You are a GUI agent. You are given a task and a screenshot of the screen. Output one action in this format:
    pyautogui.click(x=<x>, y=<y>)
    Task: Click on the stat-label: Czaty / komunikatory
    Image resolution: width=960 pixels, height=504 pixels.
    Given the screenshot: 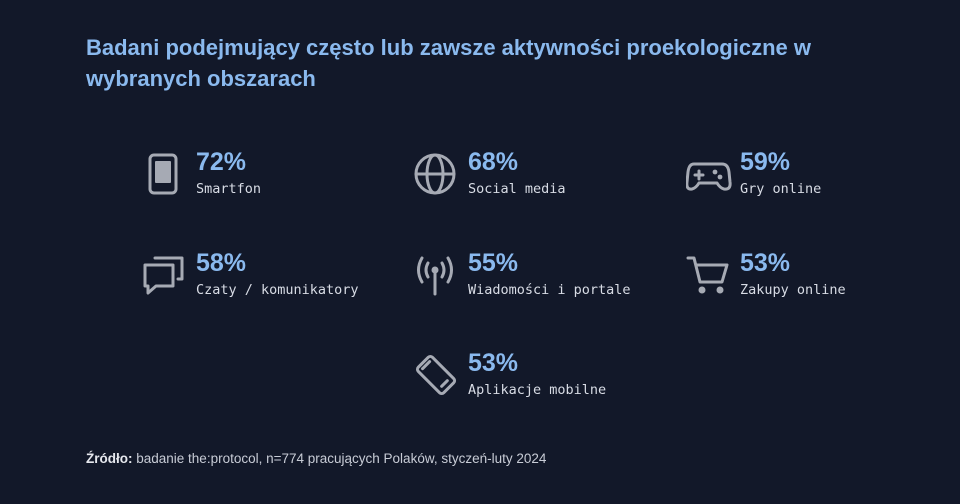 What is the action you would take?
    pyautogui.click(x=277, y=290)
    